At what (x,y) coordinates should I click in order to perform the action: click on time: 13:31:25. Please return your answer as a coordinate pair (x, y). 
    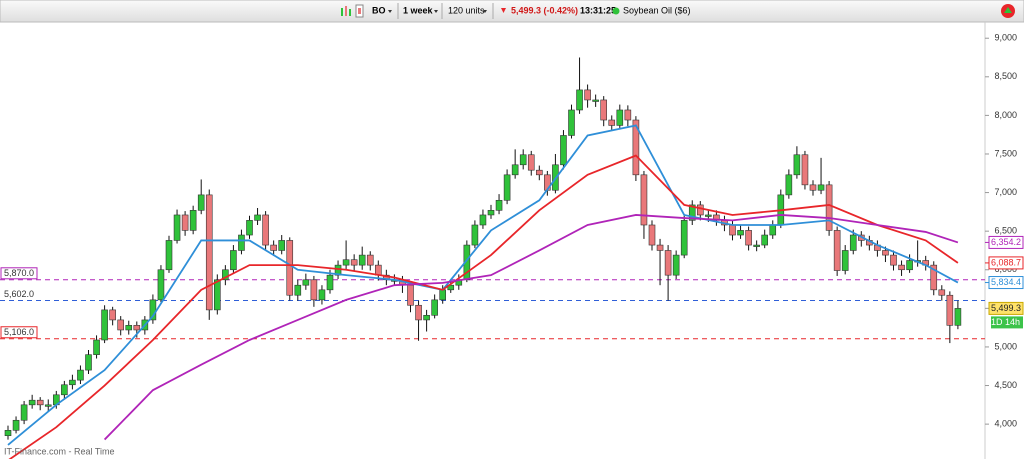
    Looking at the image, I should click on (598, 10).